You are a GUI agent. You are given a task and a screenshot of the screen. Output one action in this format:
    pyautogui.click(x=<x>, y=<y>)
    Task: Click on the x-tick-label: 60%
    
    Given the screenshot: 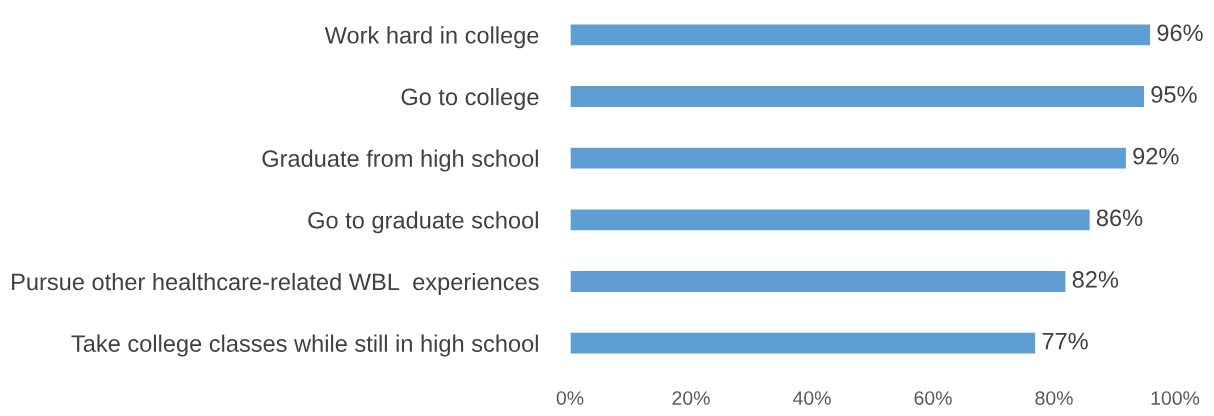 What is the action you would take?
    pyautogui.click(x=933, y=398)
    